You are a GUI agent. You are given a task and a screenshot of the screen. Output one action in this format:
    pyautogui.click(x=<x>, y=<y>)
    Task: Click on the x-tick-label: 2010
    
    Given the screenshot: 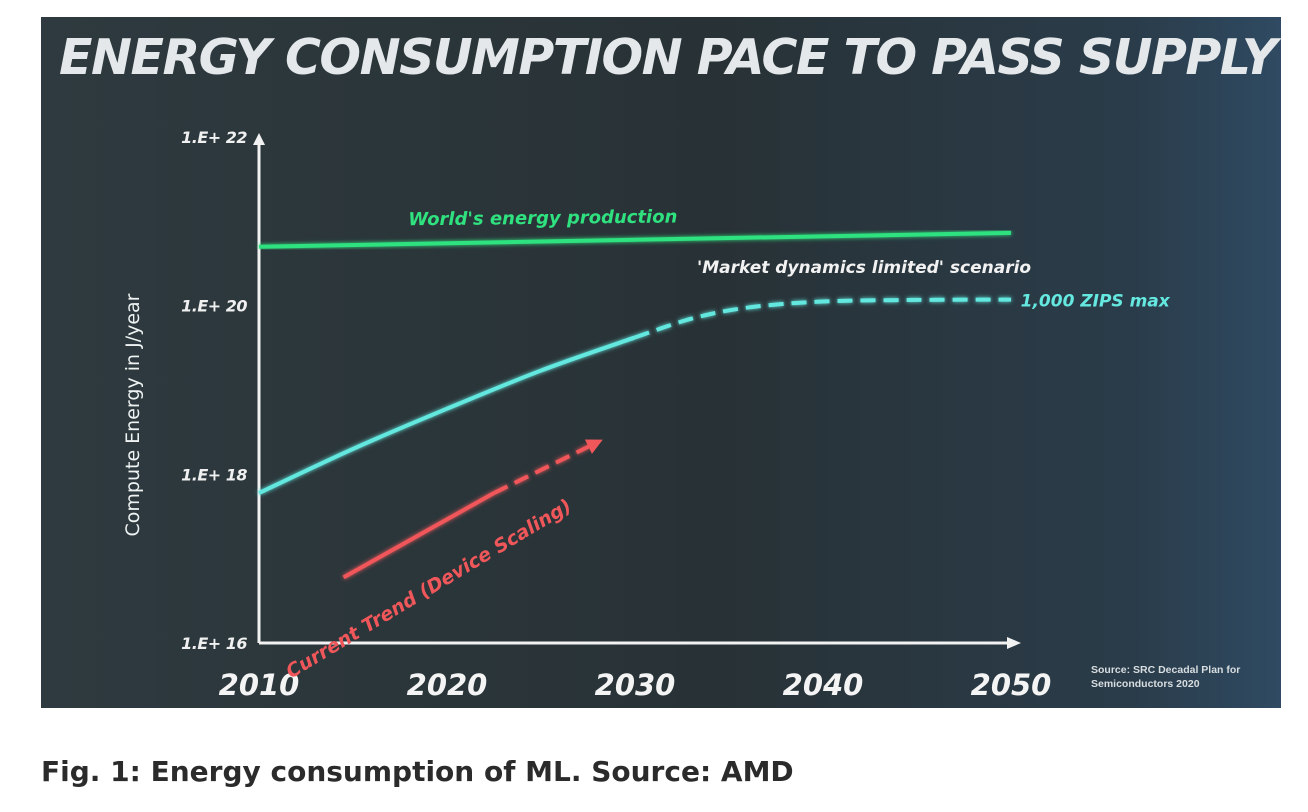 What is the action you would take?
    pyautogui.click(x=259, y=685)
    